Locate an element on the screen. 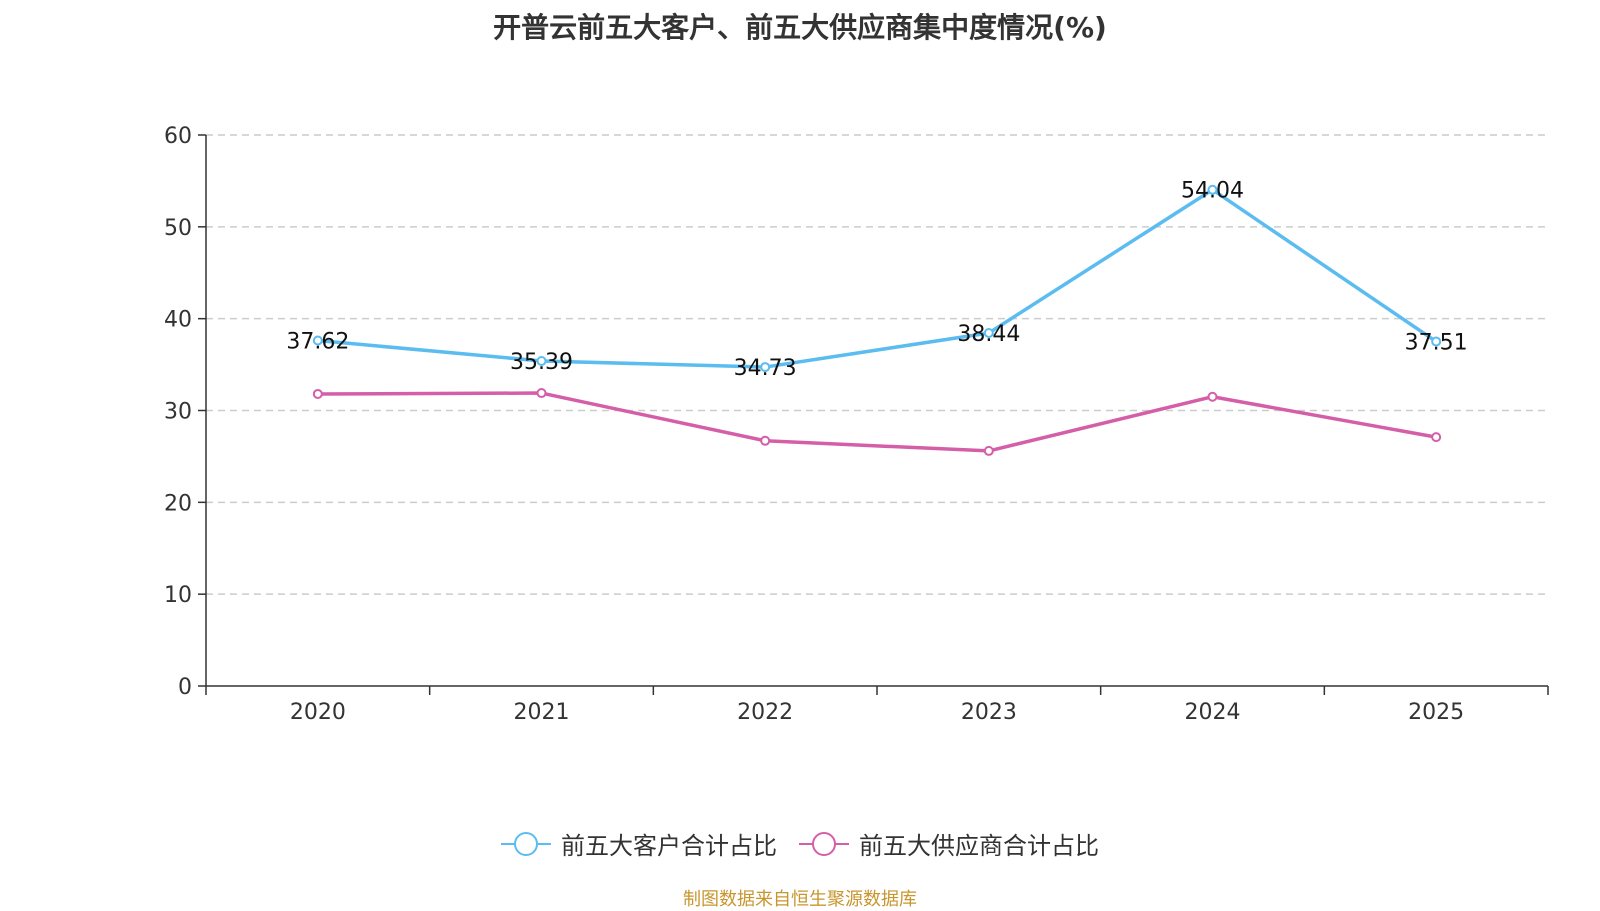 This screenshot has width=1600, height=911. y-tick-label: 50 is located at coordinates (178, 228).